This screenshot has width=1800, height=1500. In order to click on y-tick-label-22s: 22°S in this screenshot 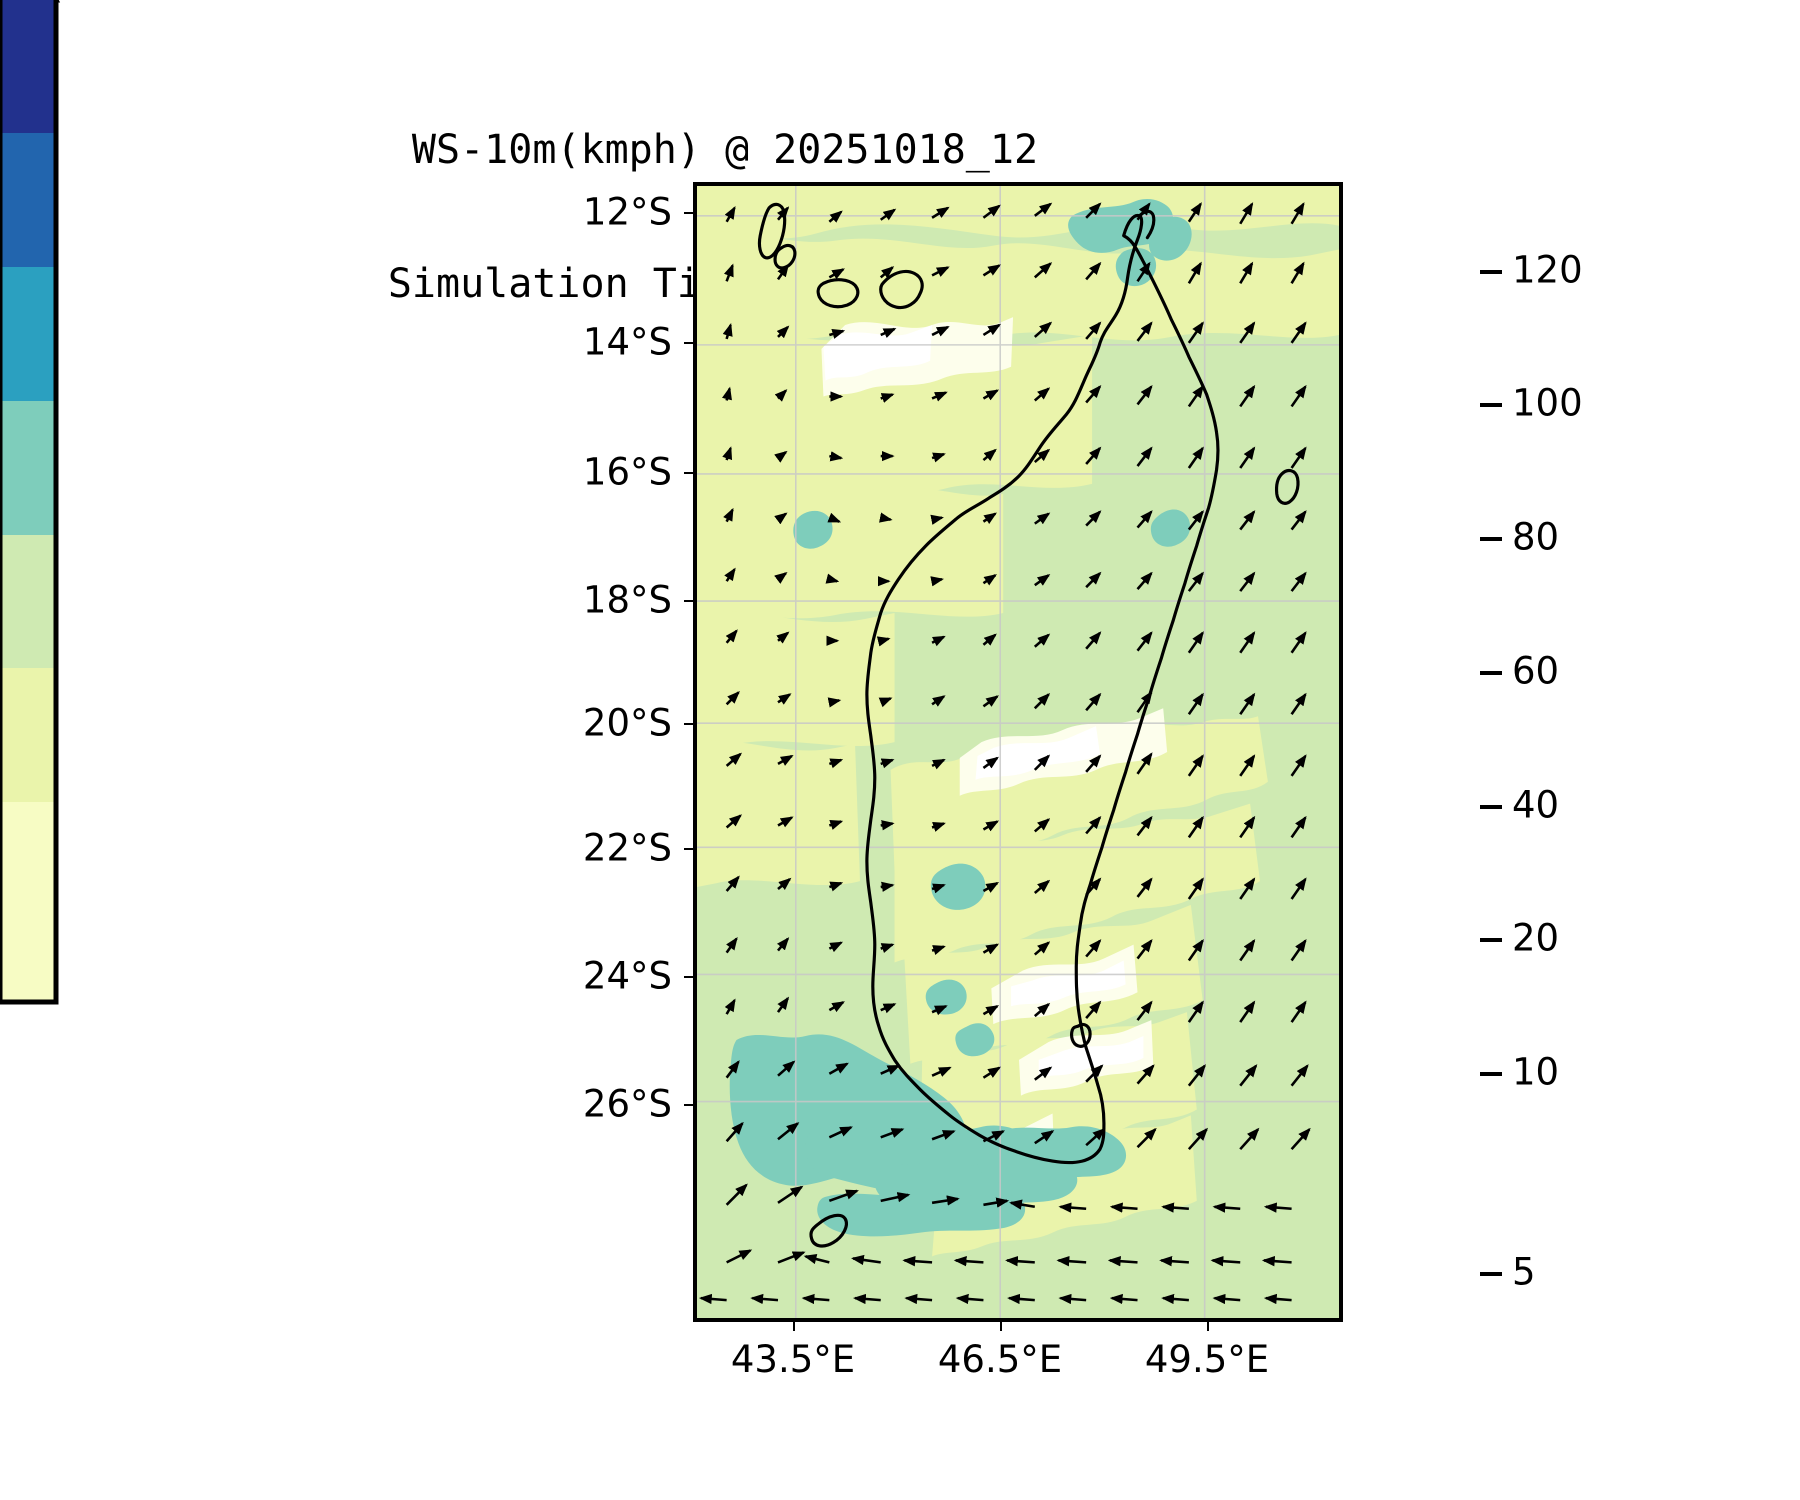, I will do `click(627, 848)`.